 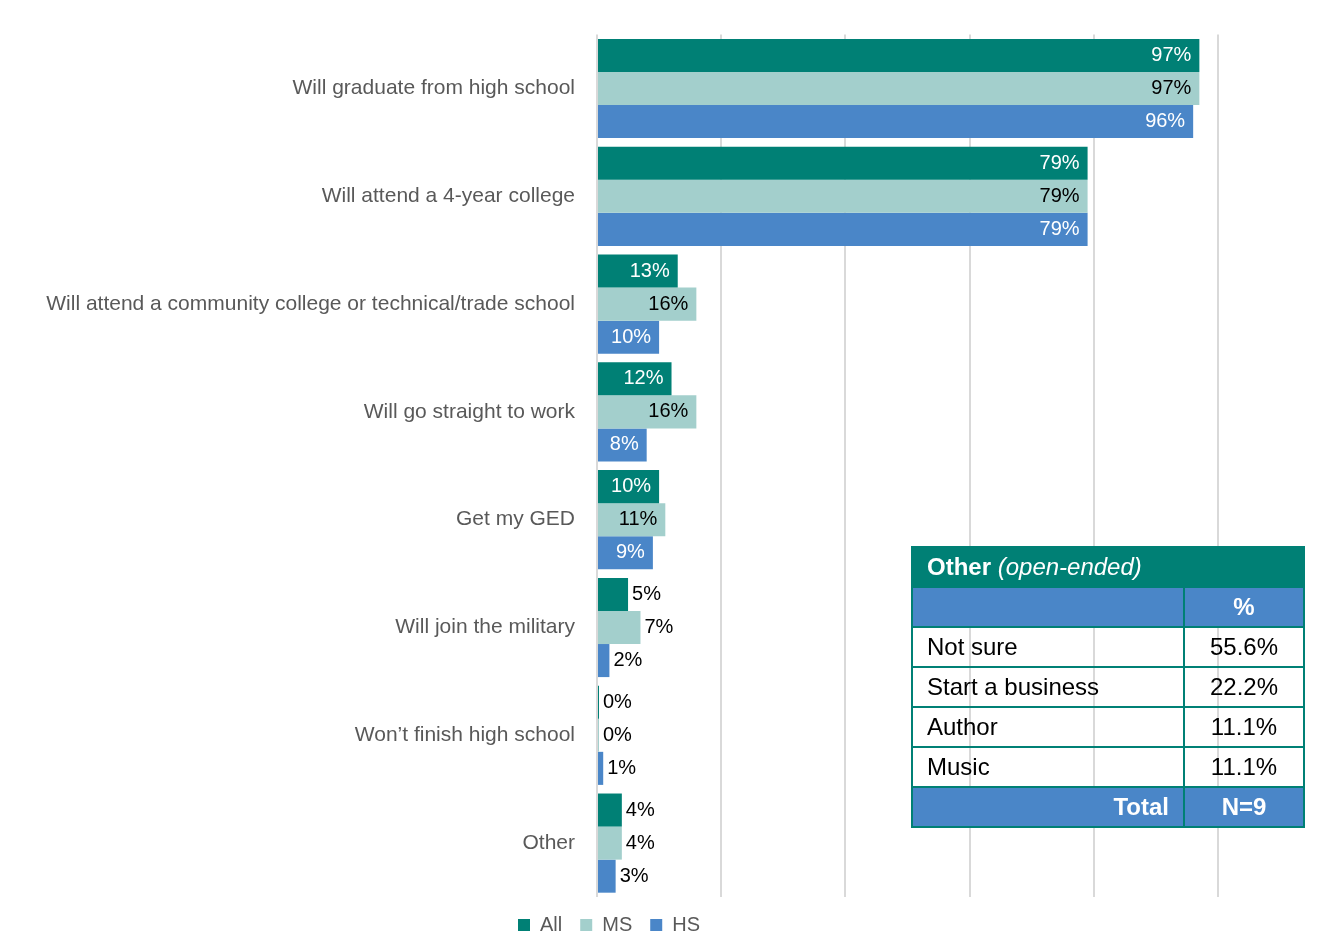 What do you see at coordinates (647, 592) in the screenshot?
I see `data-label: 5%` at bounding box center [647, 592].